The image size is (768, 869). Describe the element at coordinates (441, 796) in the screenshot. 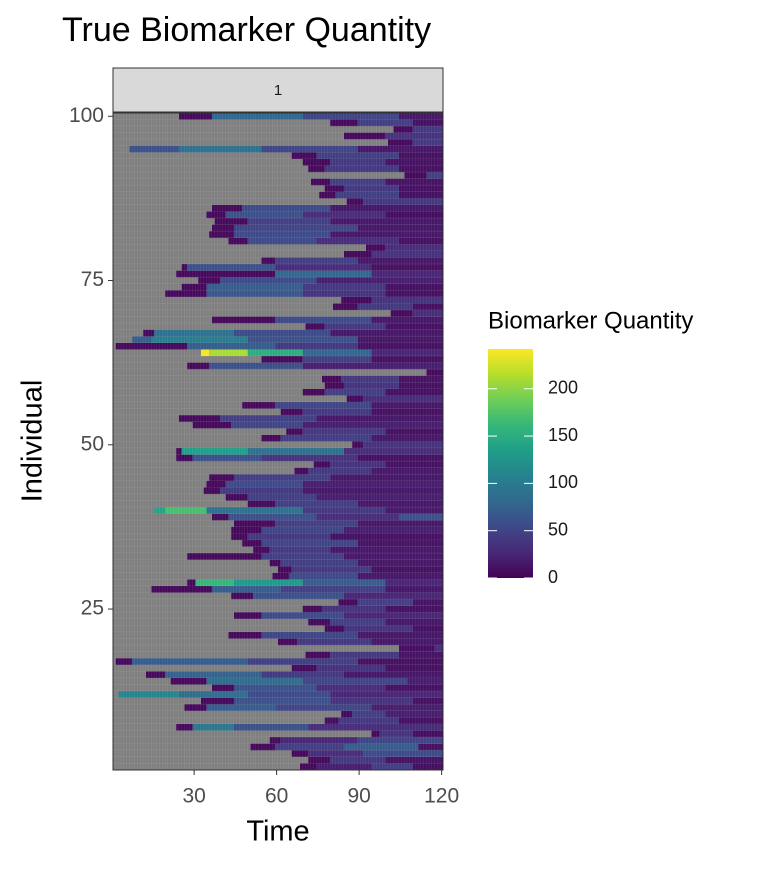

I see `x-tick-label: 120` at that location.